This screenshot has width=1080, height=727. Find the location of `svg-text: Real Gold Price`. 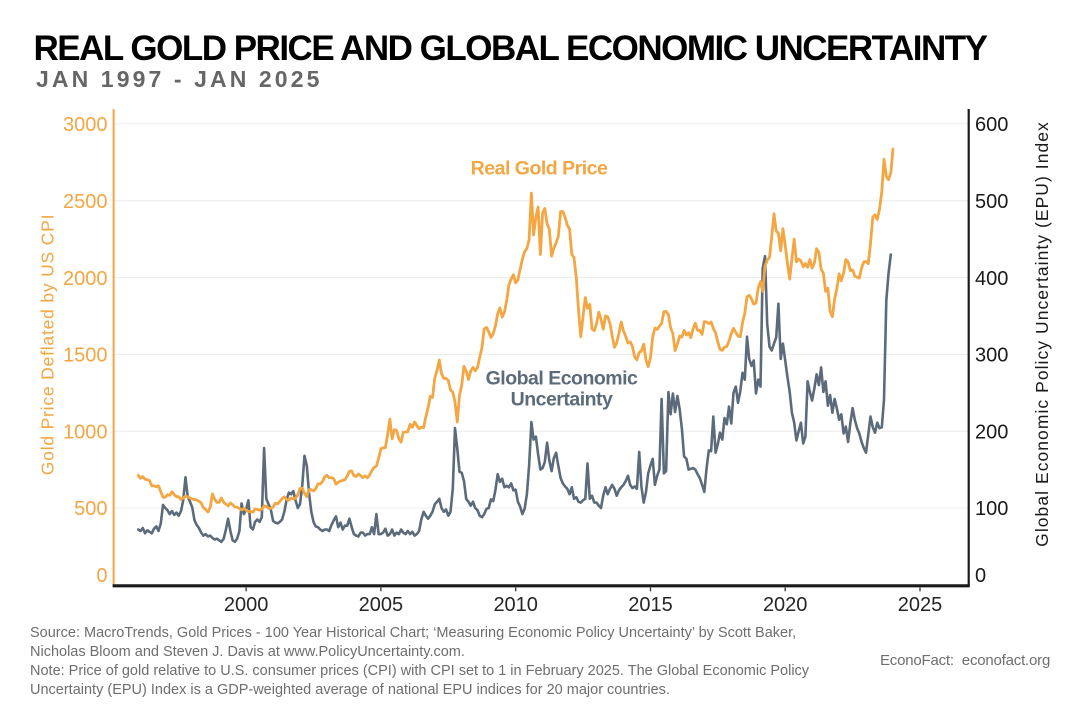

svg-text: Real Gold Price is located at coordinates (539, 169).